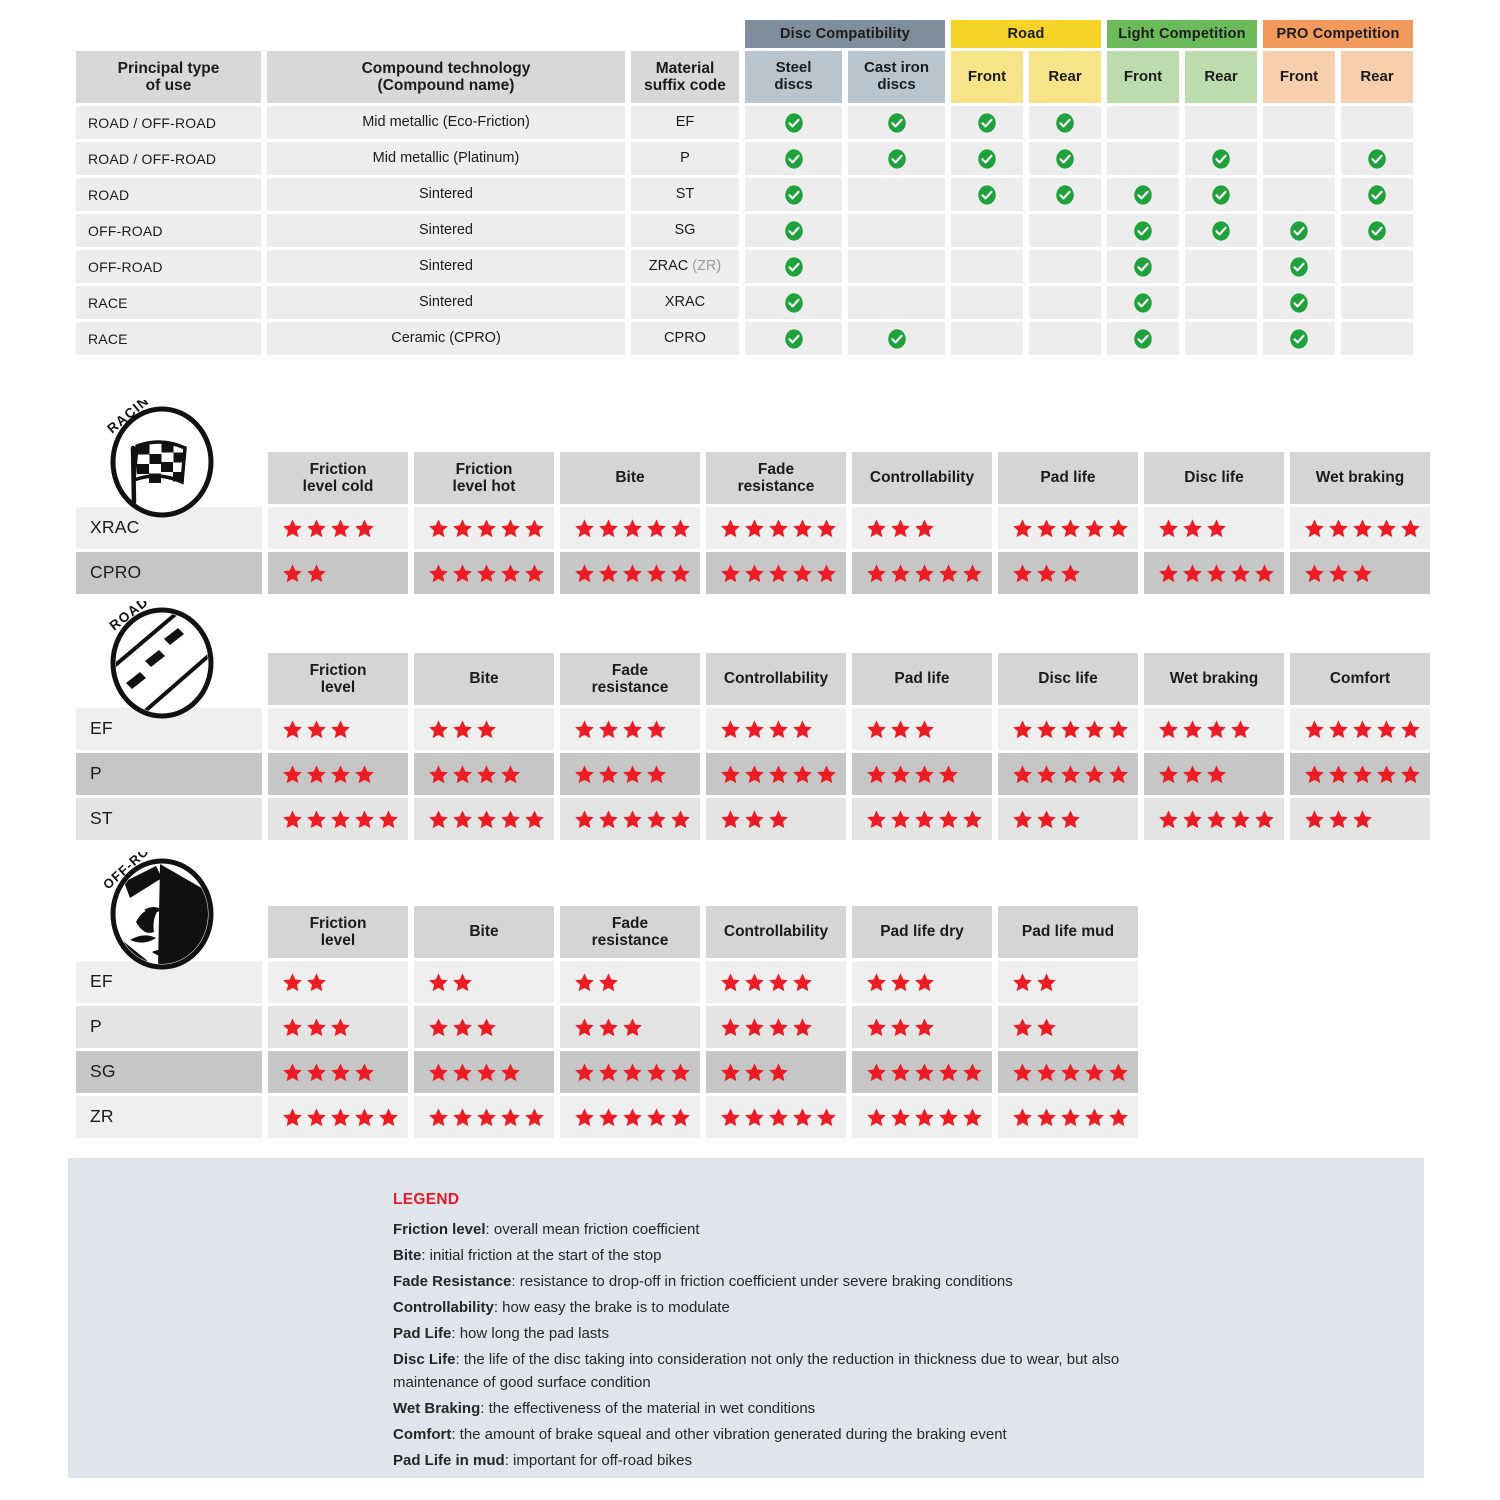  What do you see at coordinates (1360, 819) in the screenshot?
I see `rating-cell-st-c7` at bounding box center [1360, 819].